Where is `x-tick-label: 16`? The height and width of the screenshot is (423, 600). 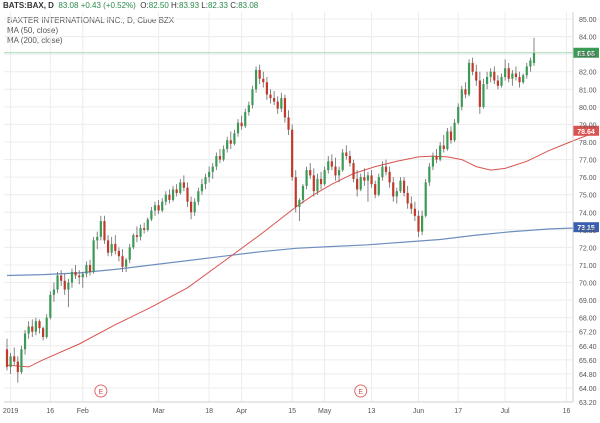 x-tick-label: 16 is located at coordinates (50, 411).